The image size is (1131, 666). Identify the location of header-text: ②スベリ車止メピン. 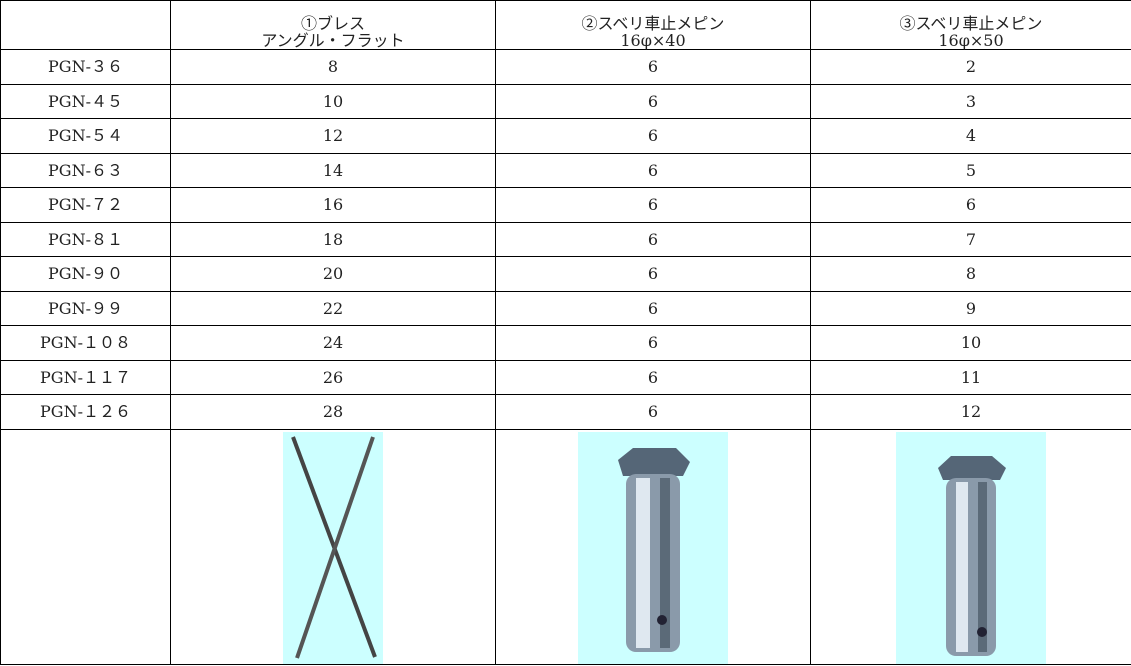
(653, 23).